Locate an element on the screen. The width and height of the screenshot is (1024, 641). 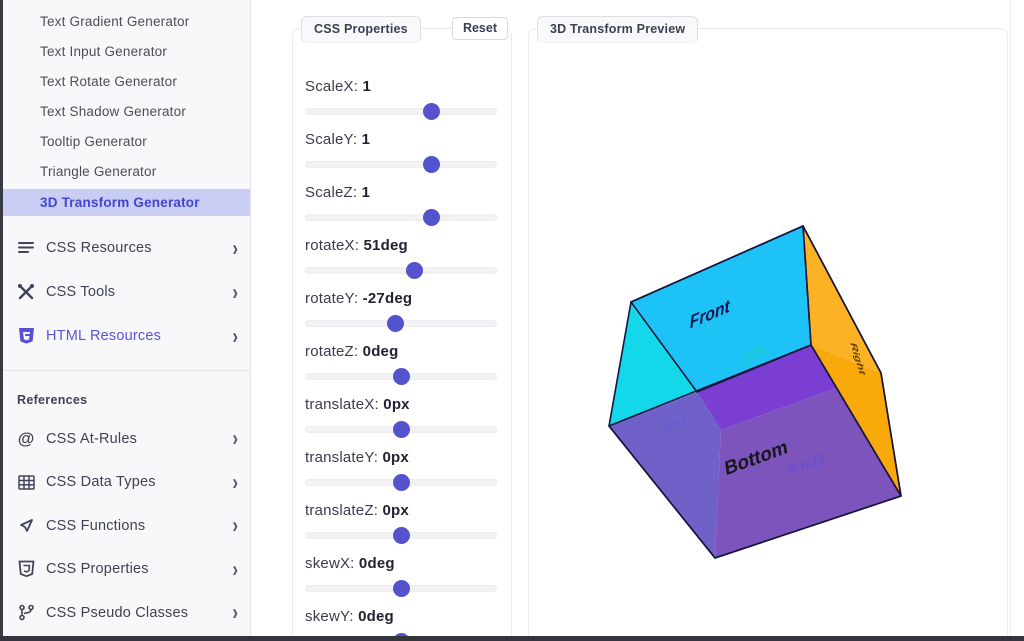
sidebar-item-css-tools: CSS Tools › is located at coordinates (126, 292).